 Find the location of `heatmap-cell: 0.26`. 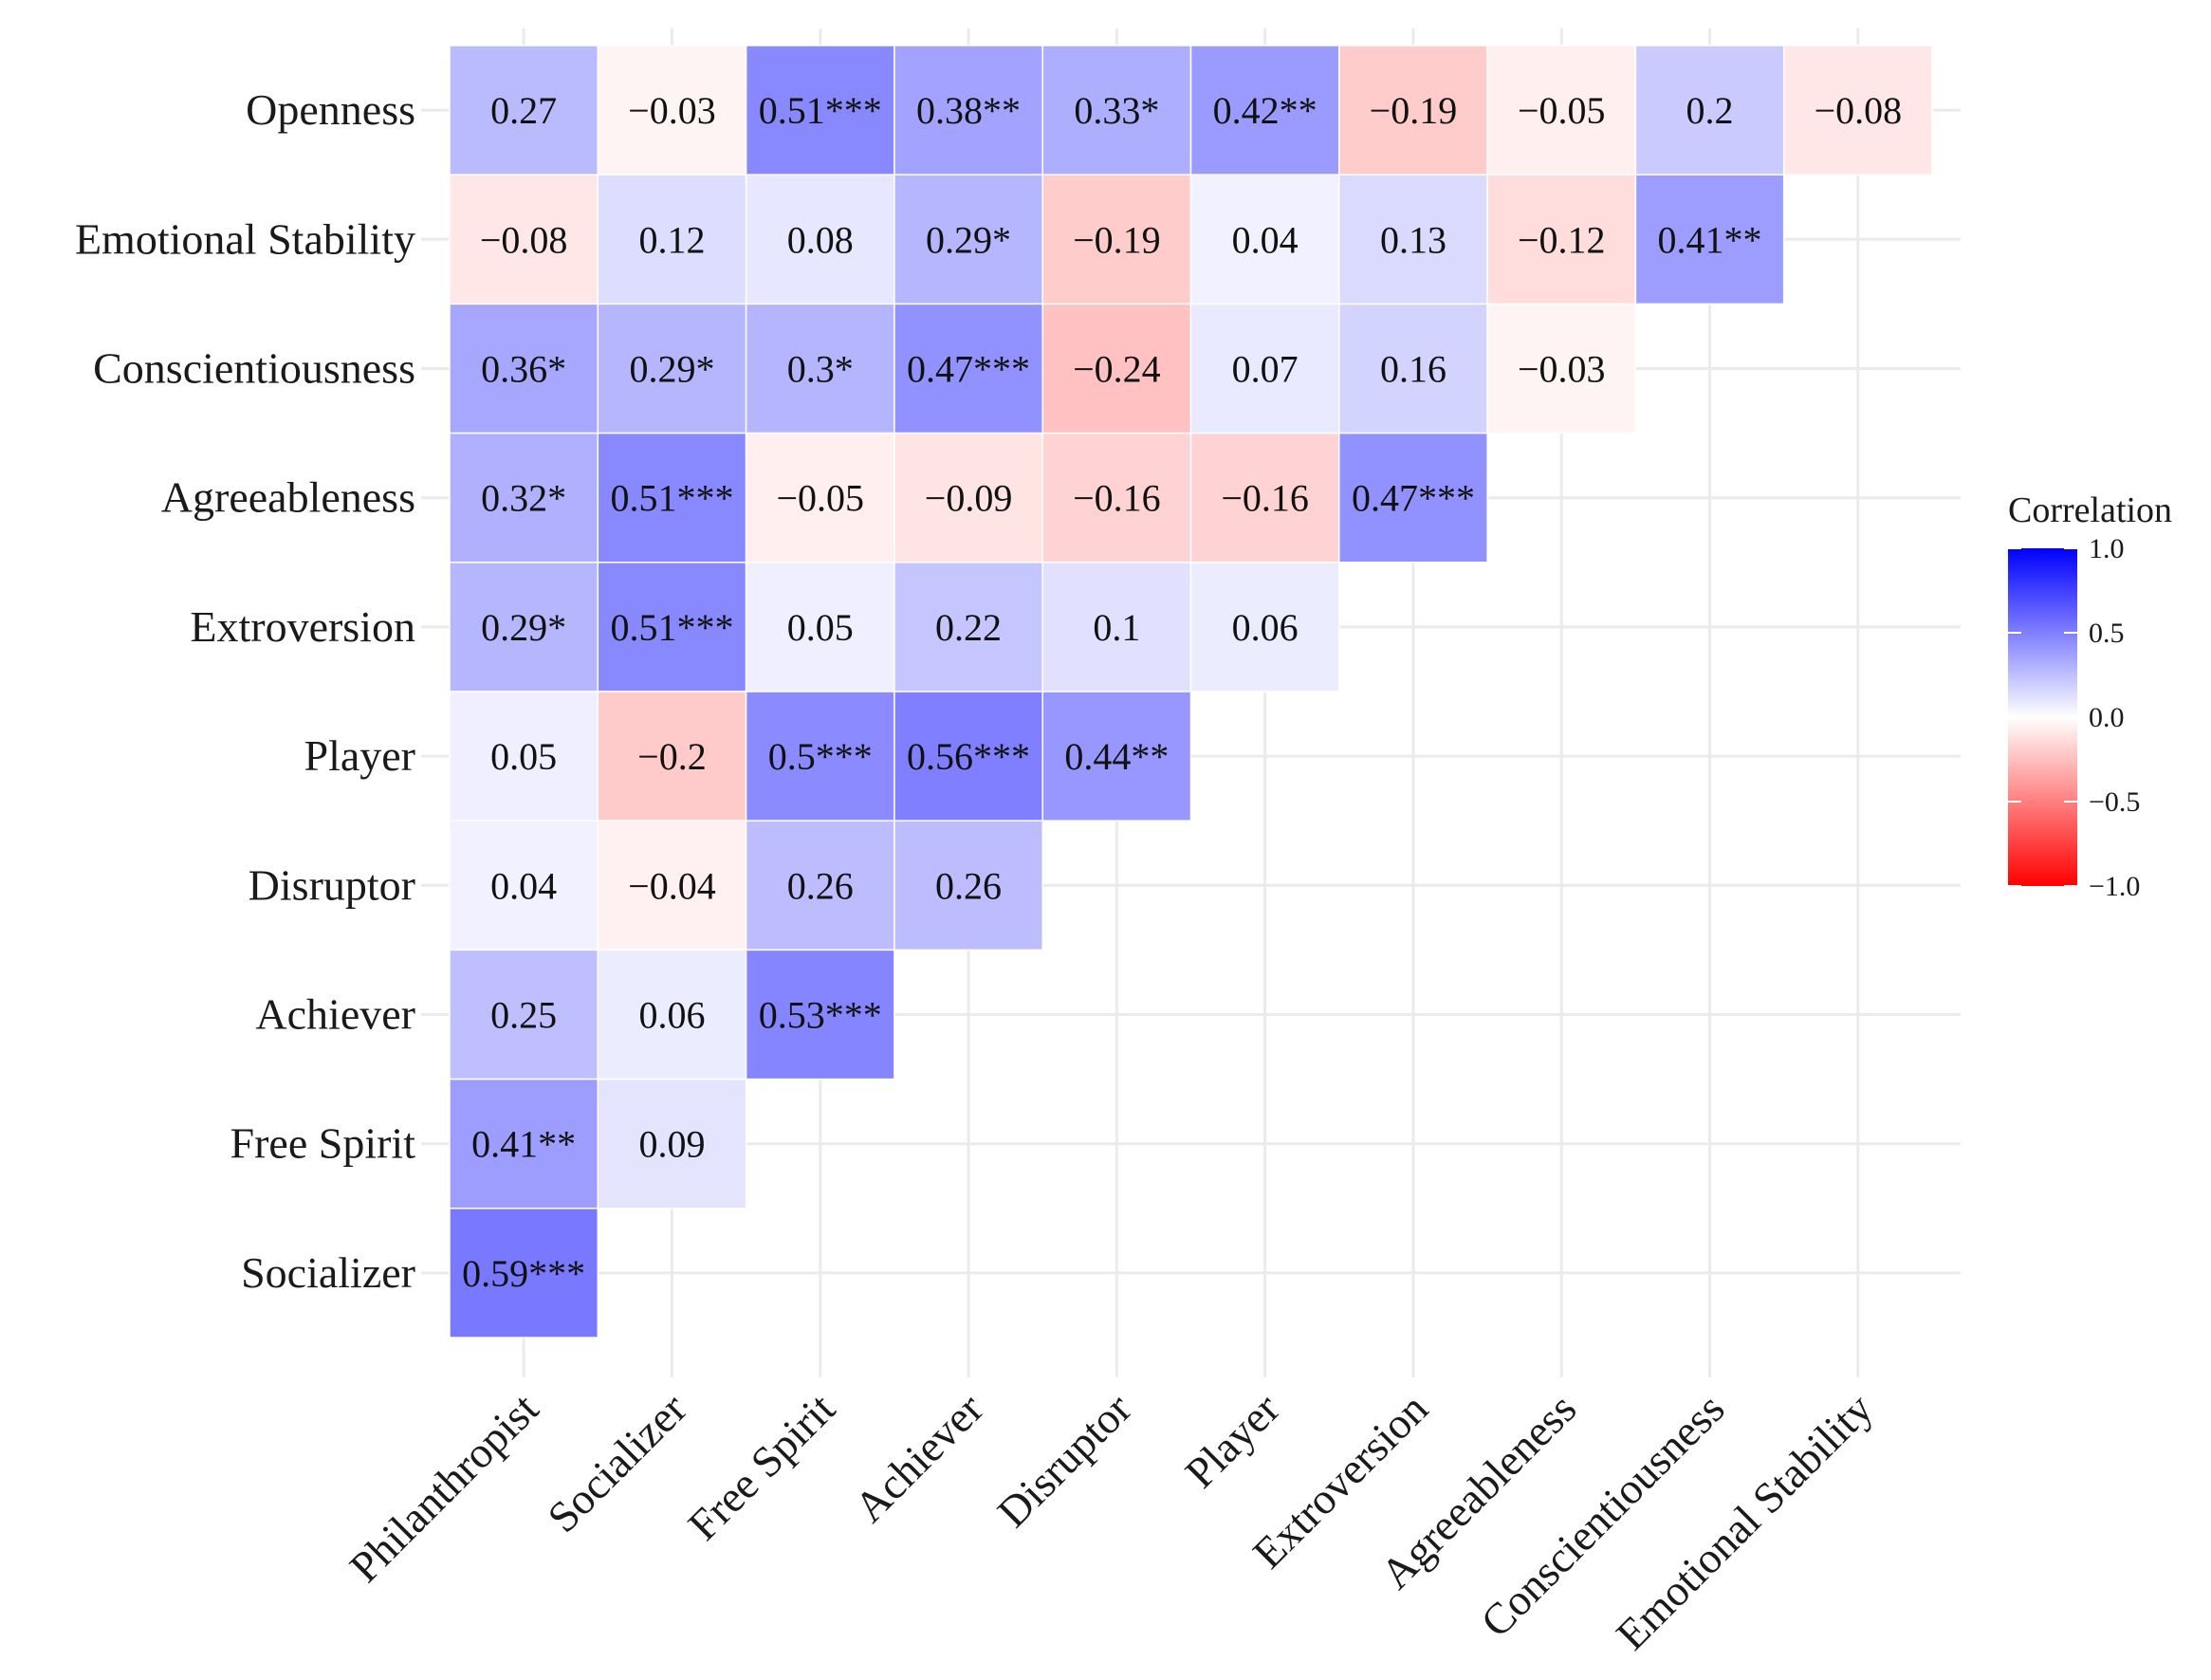

heatmap-cell: 0.26 is located at coordinates (820, 885).